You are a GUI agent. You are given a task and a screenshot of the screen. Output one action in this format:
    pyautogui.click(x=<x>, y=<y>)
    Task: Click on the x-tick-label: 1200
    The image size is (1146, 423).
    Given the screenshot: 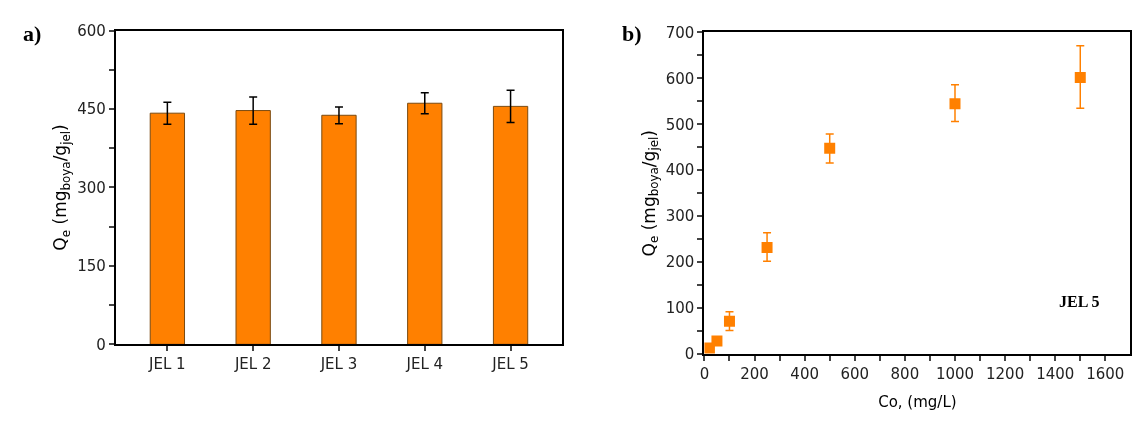 What is the action you would take?
    pyautogui.click(x=1005, y=373)
    